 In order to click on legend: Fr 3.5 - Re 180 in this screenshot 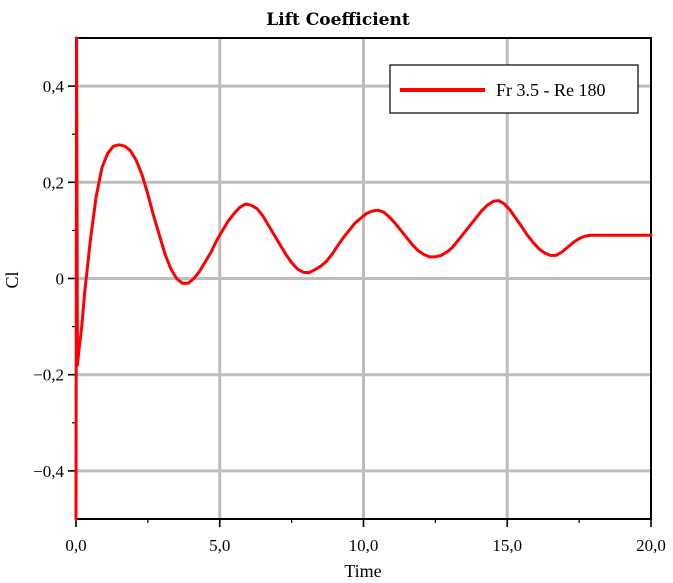, I will do `click(514, 89)`.